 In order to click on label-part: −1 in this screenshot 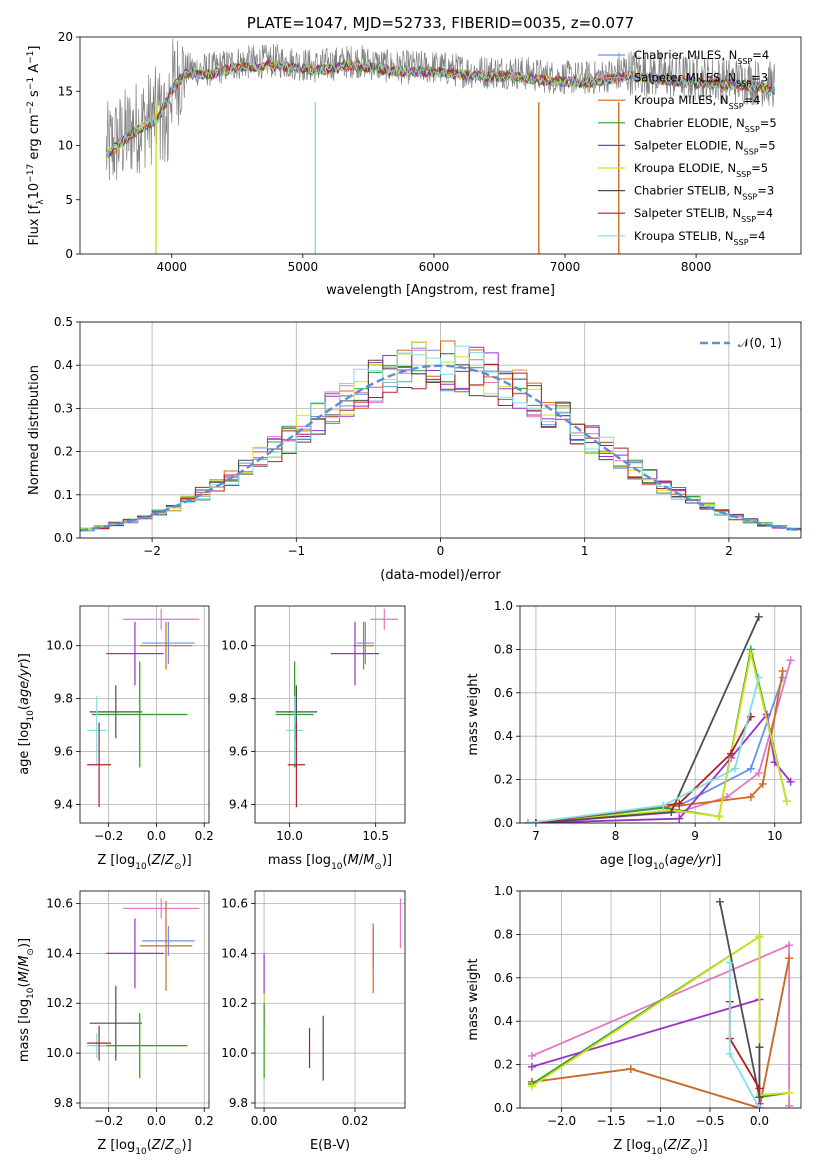, I will do `click(31, 57)`.